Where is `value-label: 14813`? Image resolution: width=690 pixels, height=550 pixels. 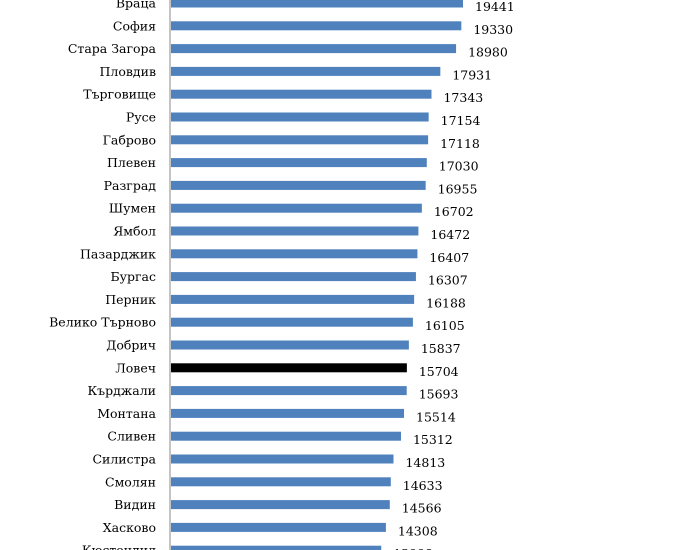
value-label: 14813 is located at coordinates (425, 462).